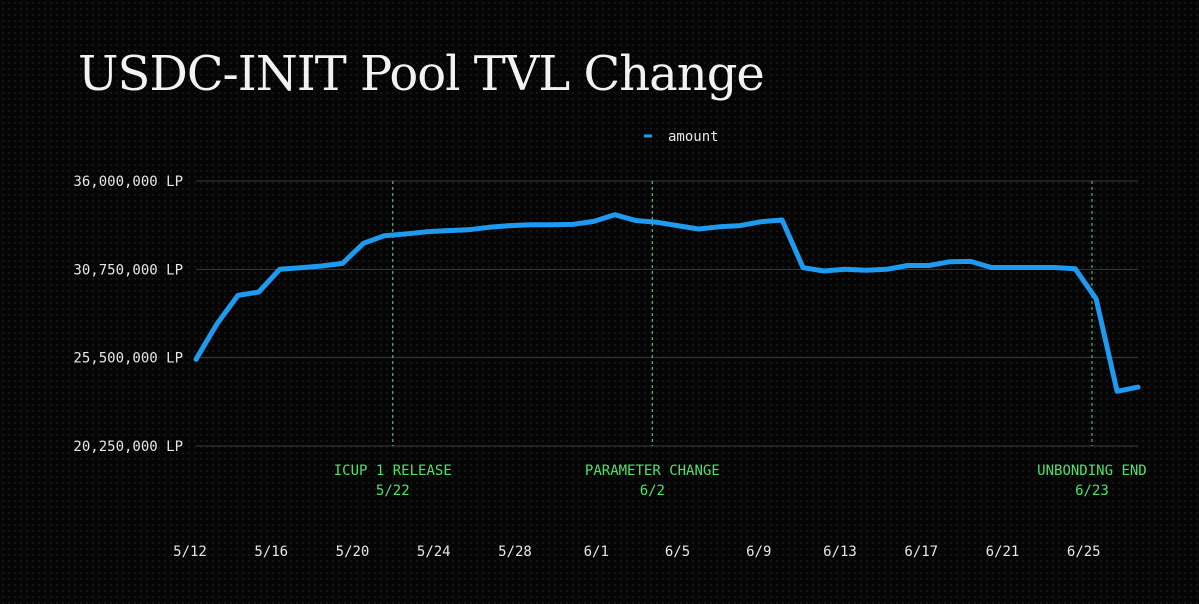 This screenshot has width=1199, height=604. What do you see at coordinates (652, 491) in the screenshot?
I see `annotation-date: 6/2` at bounding box center [652, 491].